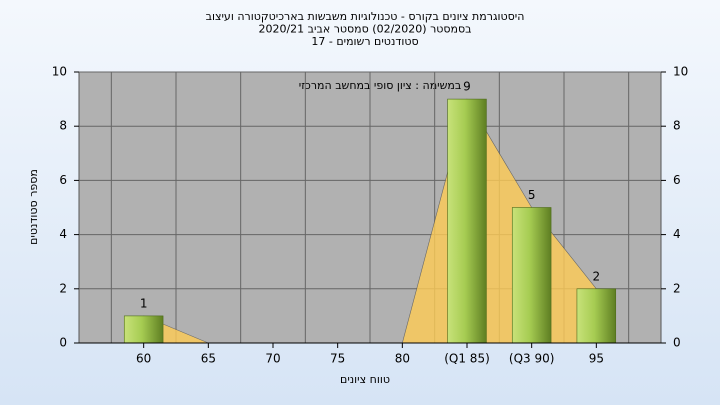 This screenshot has height=405, width=720. What do you see at coordinates (680, 72) in the screenshot?
I see `y2-tick-label: 10` at bounding box center [680, 72].